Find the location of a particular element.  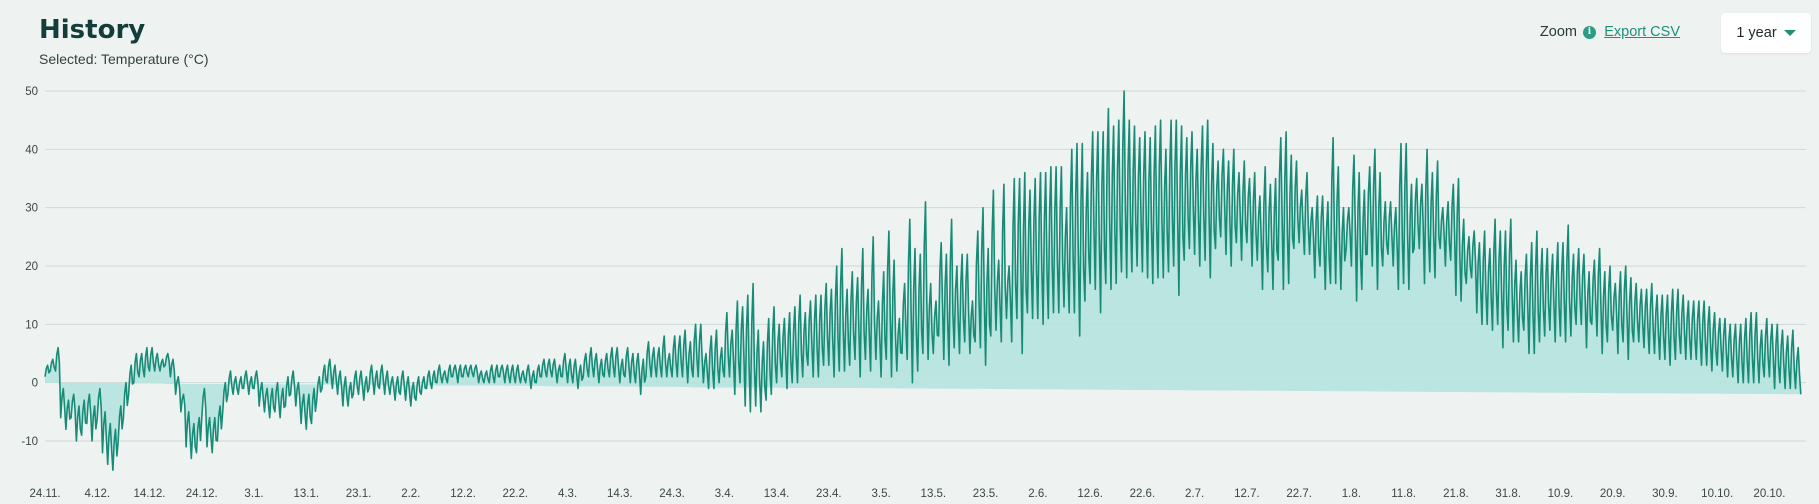

x-tick-label: 3.5. is located at coordinates (880, 494).